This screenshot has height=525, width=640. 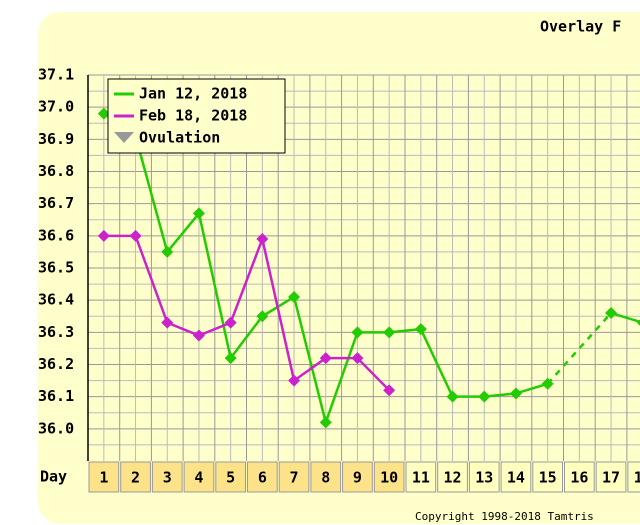 I want to click on gap-connector, so click(x=579, y=348).